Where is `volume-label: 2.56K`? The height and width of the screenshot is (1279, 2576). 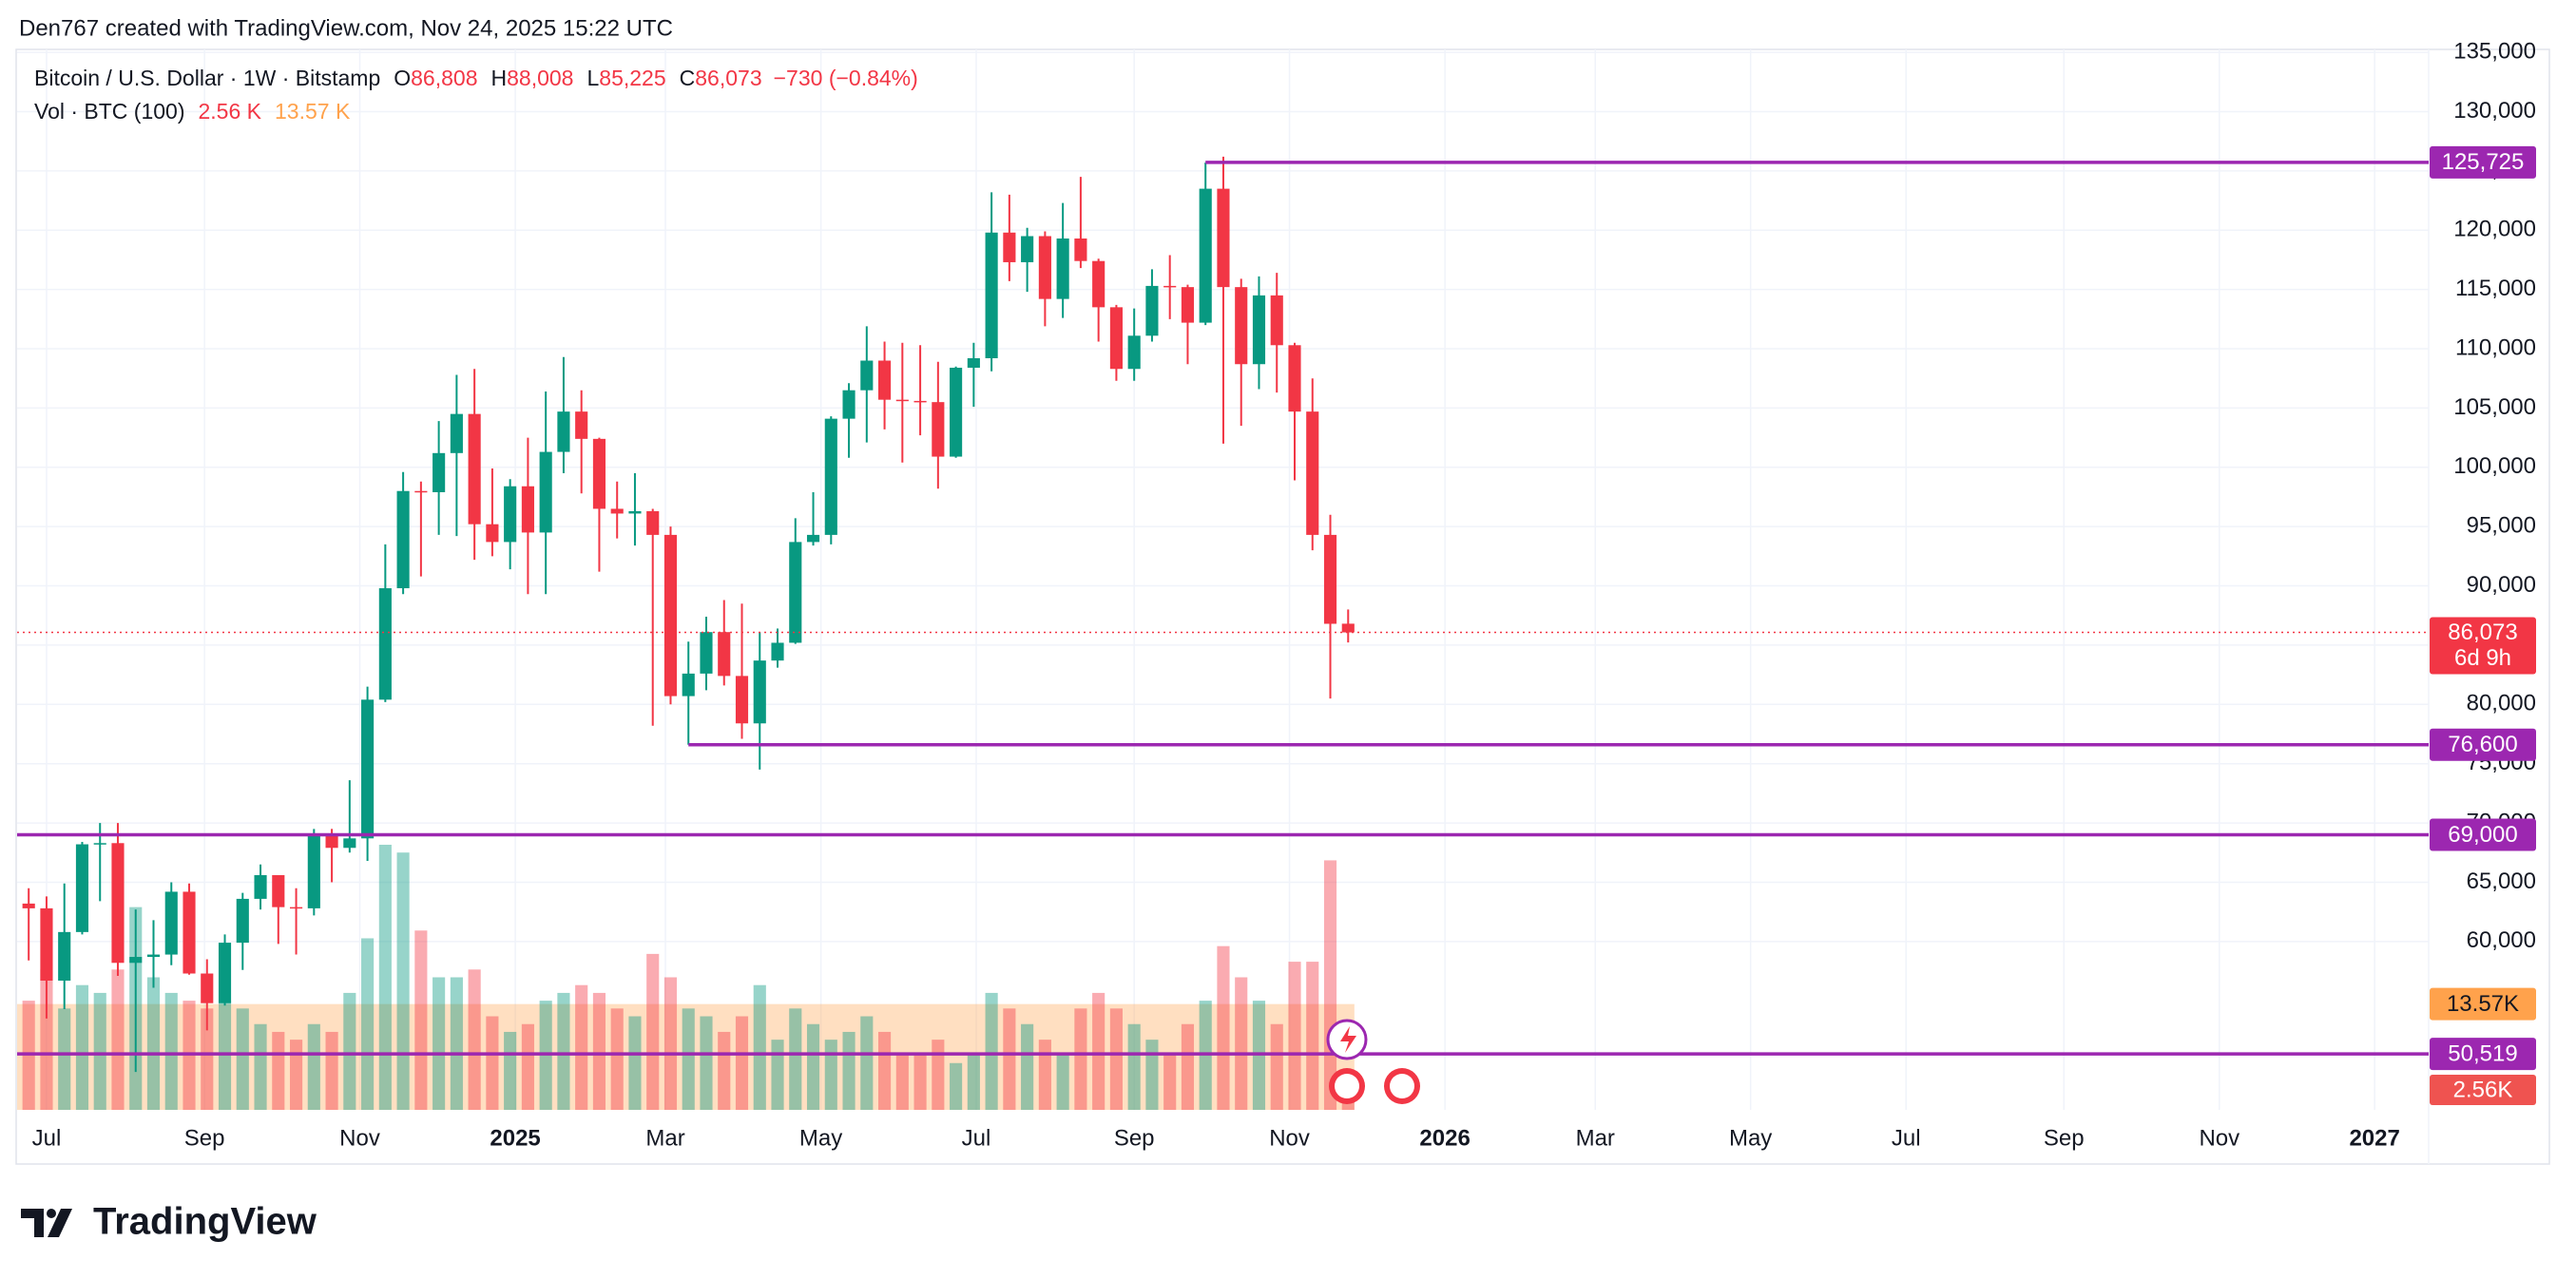 volume-label: 2.56K is located at coordinates (2483, 1090).